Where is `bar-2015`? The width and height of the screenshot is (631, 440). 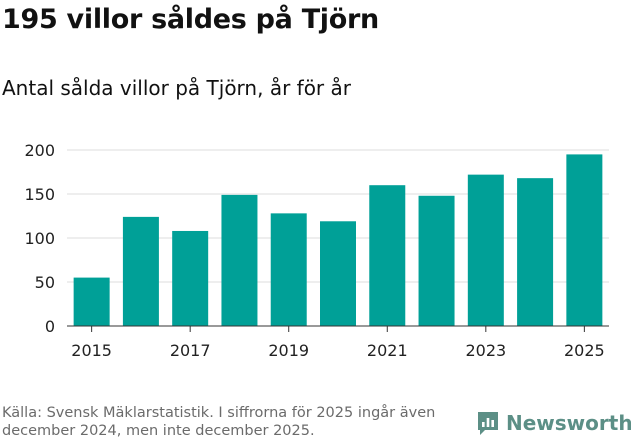 bar-2015 is located at coordinates (91, 301).